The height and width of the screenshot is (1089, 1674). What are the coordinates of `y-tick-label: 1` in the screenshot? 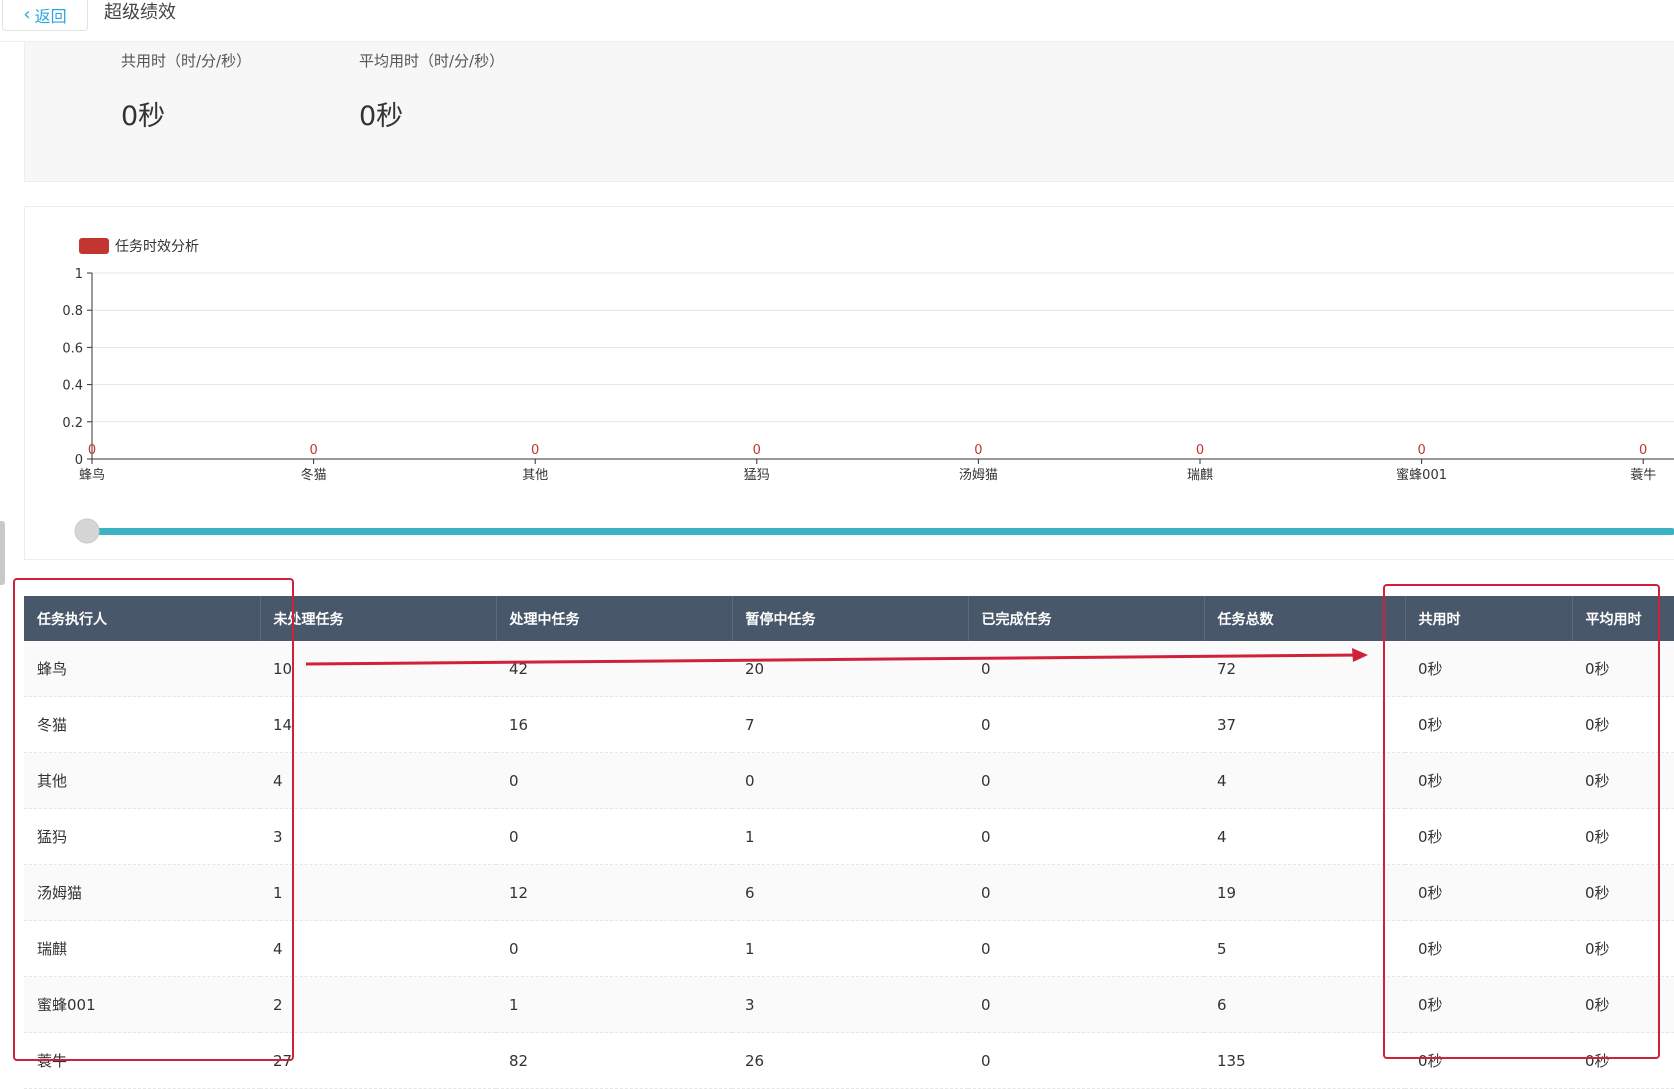 It's located at (79, 274).